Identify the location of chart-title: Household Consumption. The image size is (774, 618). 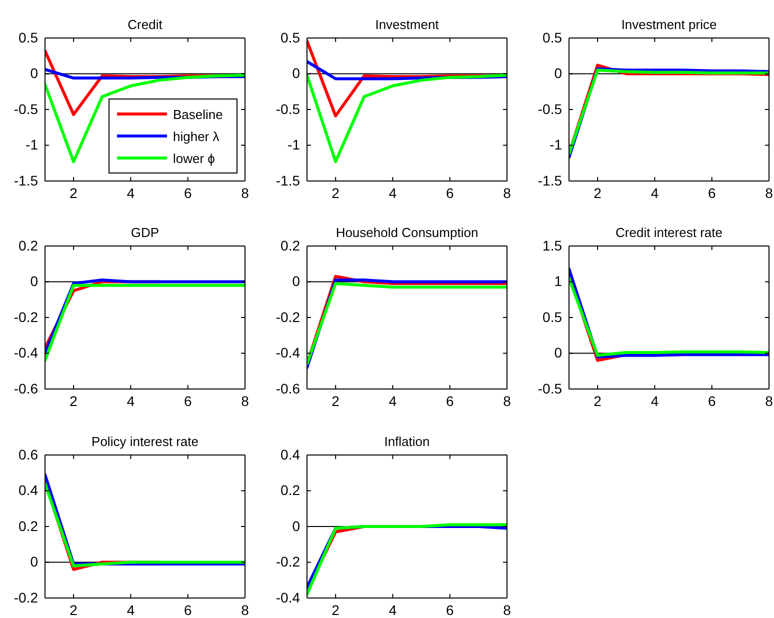
(407, 232).